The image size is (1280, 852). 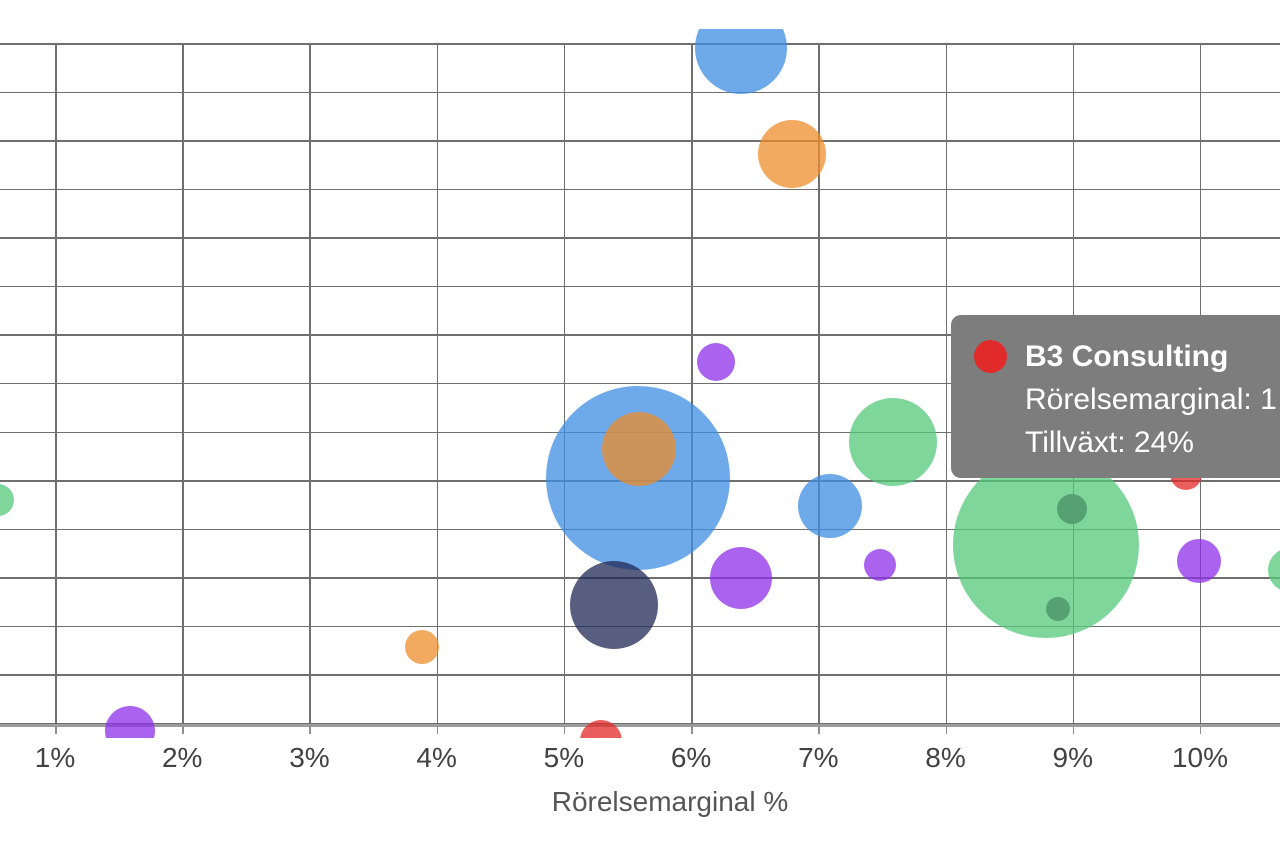 I want to click on tooltip-header-row: B3 Consulting, so click(x=1127, y=356).